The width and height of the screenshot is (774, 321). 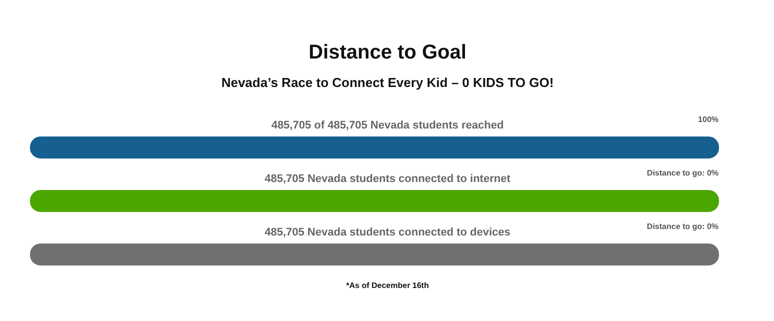 I want to click on y-tick-label: 485,705 of 485,705 Nevada students reached, so click(x=387, y=126).